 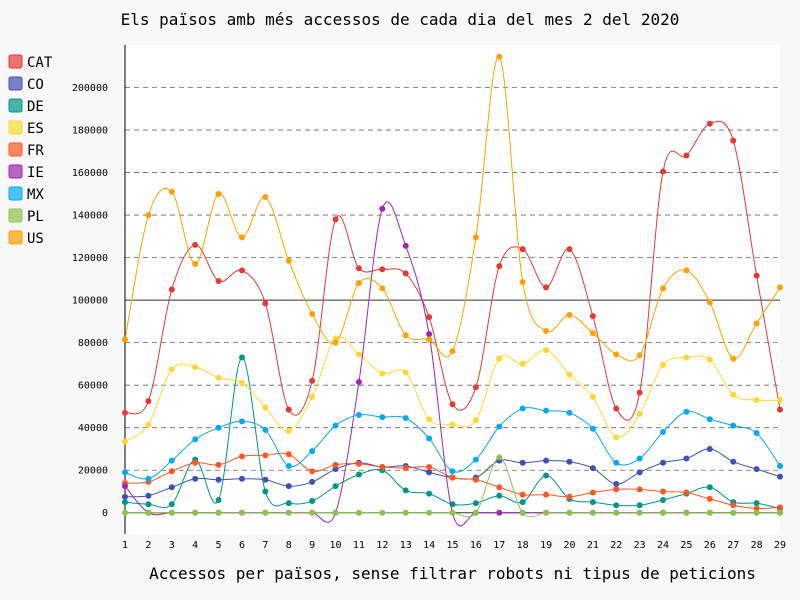 I want to click on legend-item-us: US, so click(x=26, y=238).